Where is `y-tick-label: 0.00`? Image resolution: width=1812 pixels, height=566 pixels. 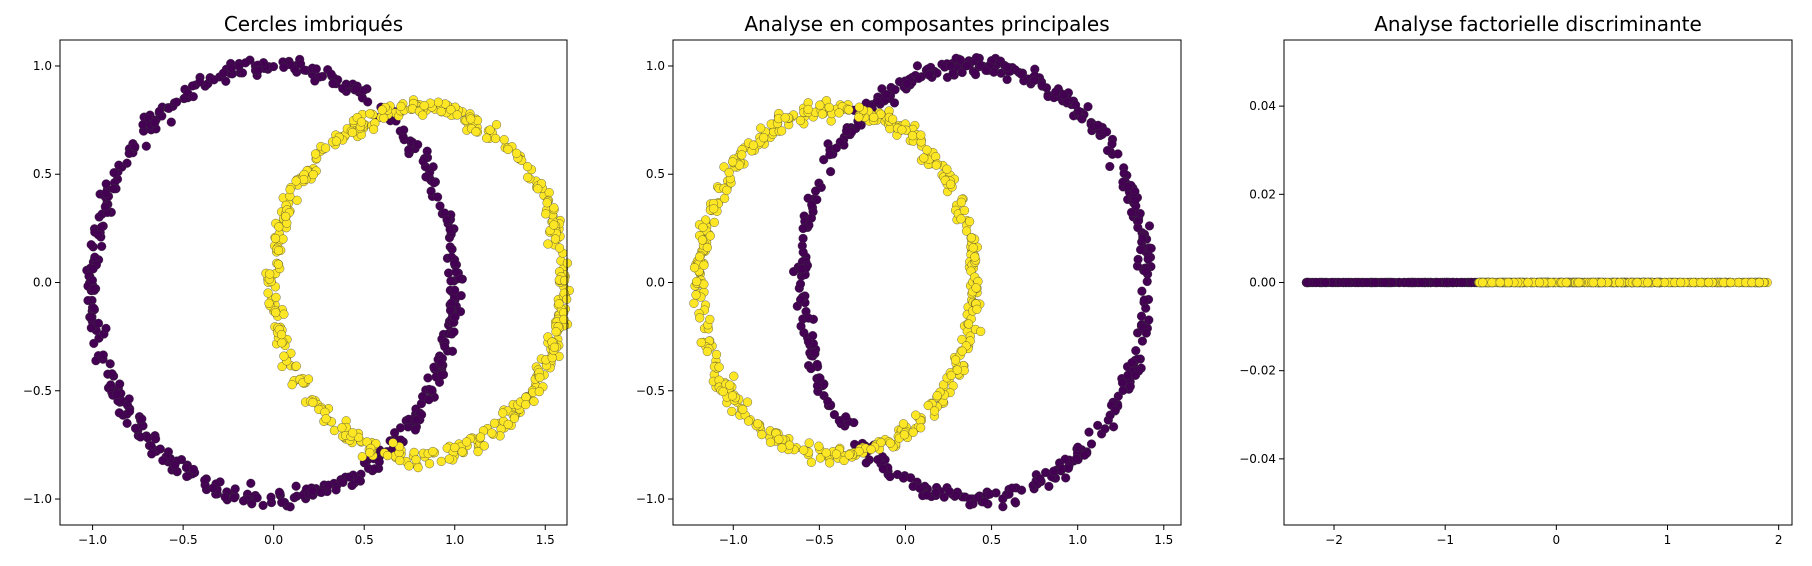
y-tick-label: 0.00 is located at coordinates (1262, 283).